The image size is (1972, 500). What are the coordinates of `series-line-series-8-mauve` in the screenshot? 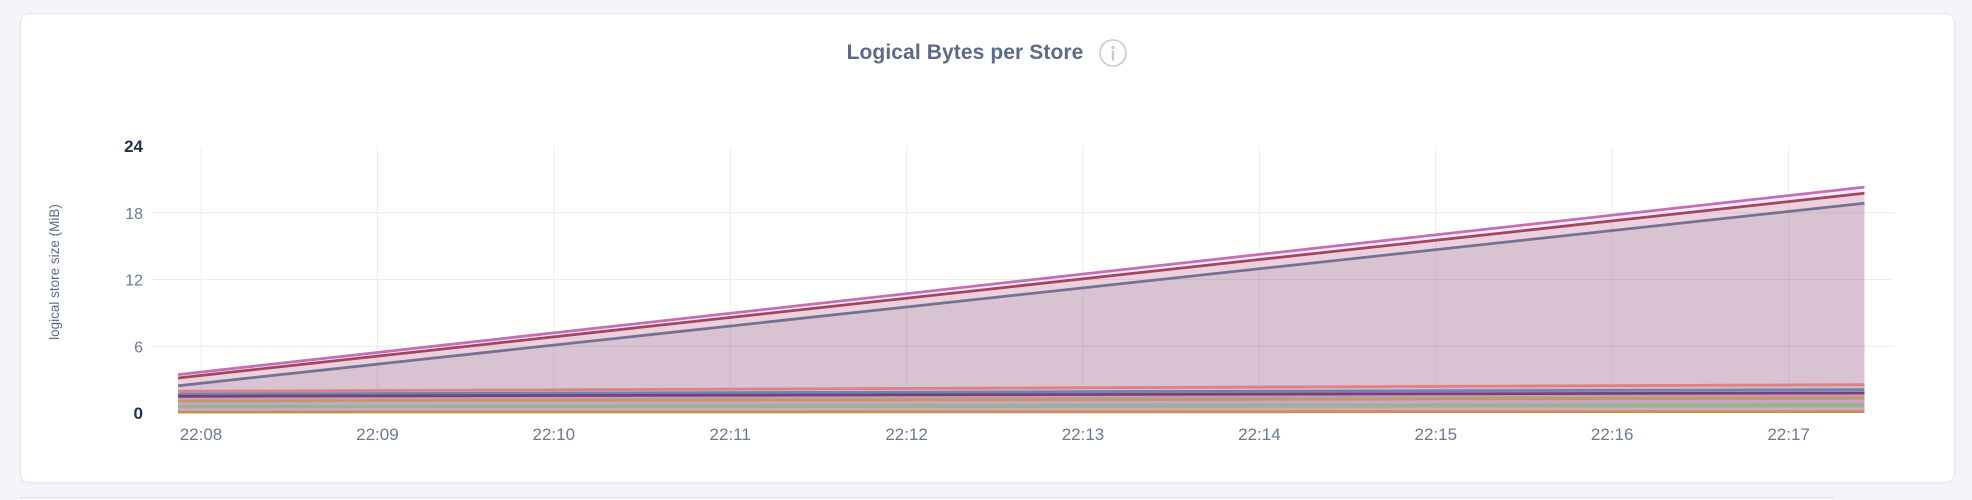 It's located at (1021, 402).